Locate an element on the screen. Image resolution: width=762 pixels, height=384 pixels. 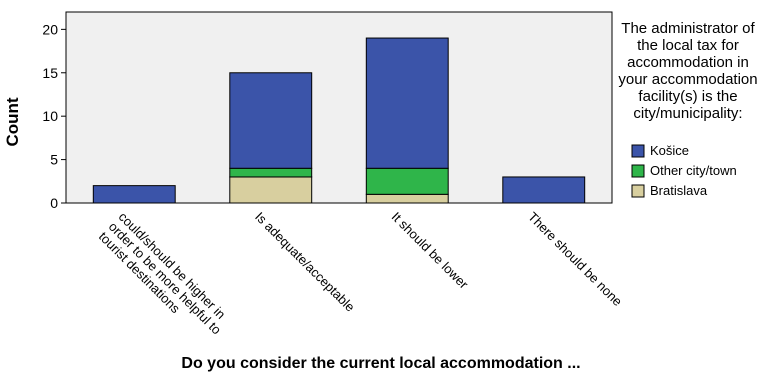
svg-text: It should be lower is located at coordinates (430, 250).